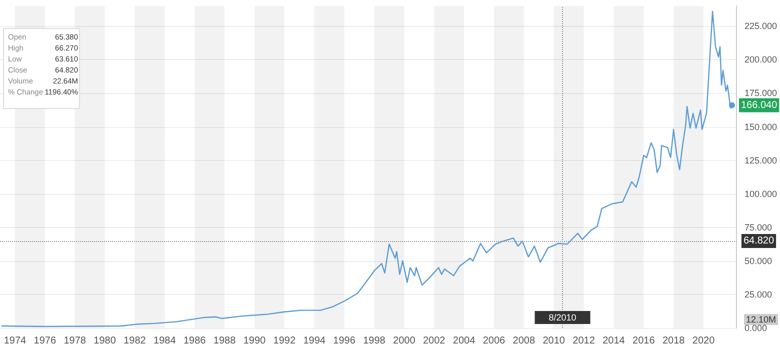  What do you see at coordinates (434, 341) in the screenshot?
I see `x-tick-label: 2002` at bounding box center [434, 341].